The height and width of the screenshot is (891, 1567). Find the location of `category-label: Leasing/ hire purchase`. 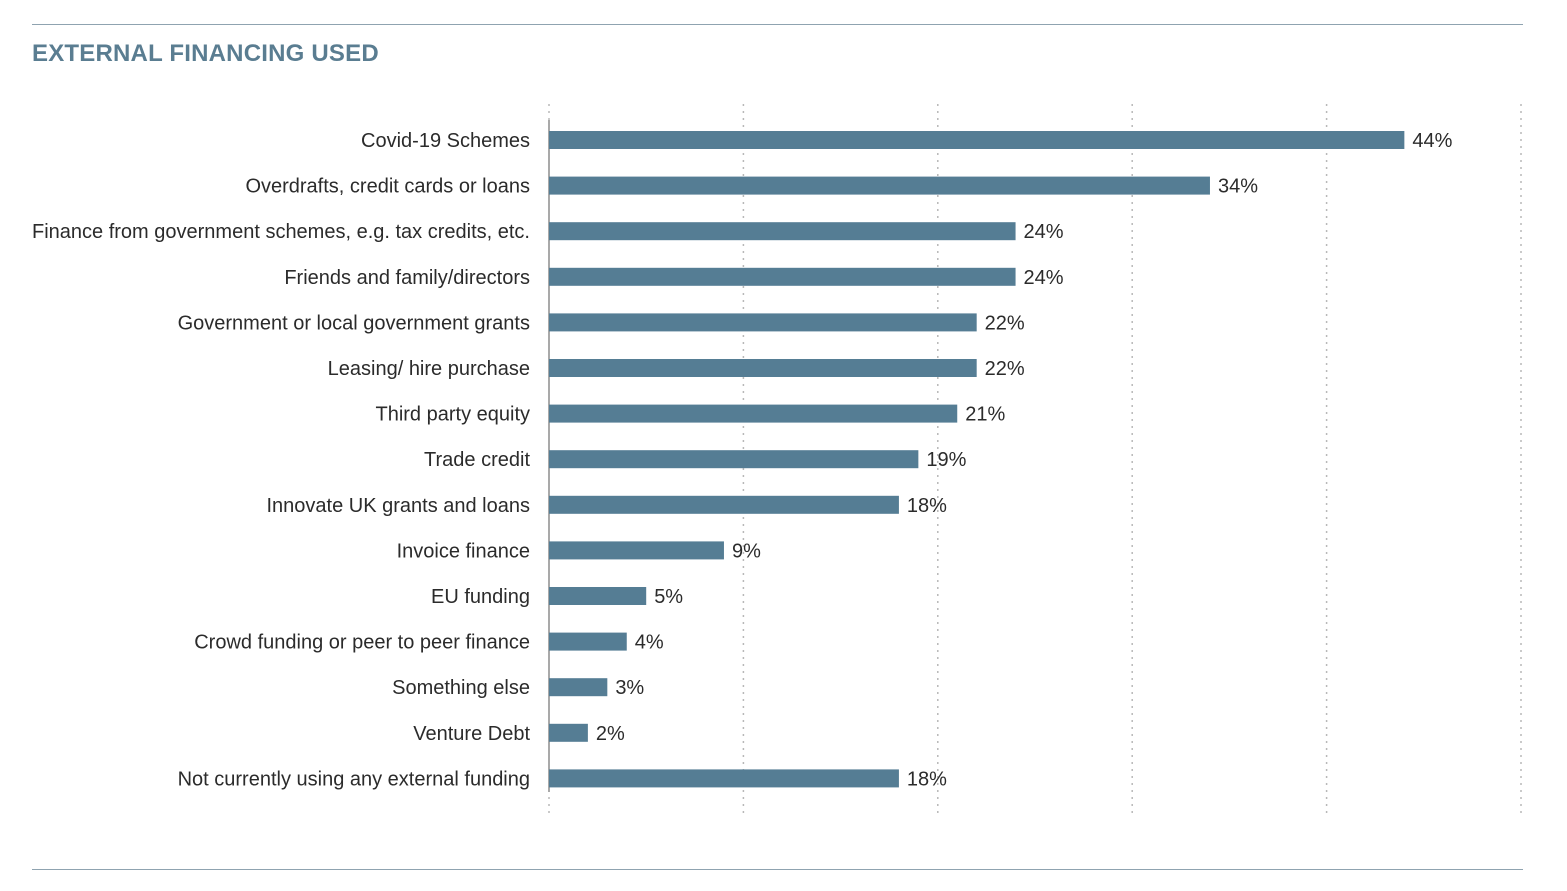

category-label: Leasing/ hire purchase is located at coordinates (429, 369).